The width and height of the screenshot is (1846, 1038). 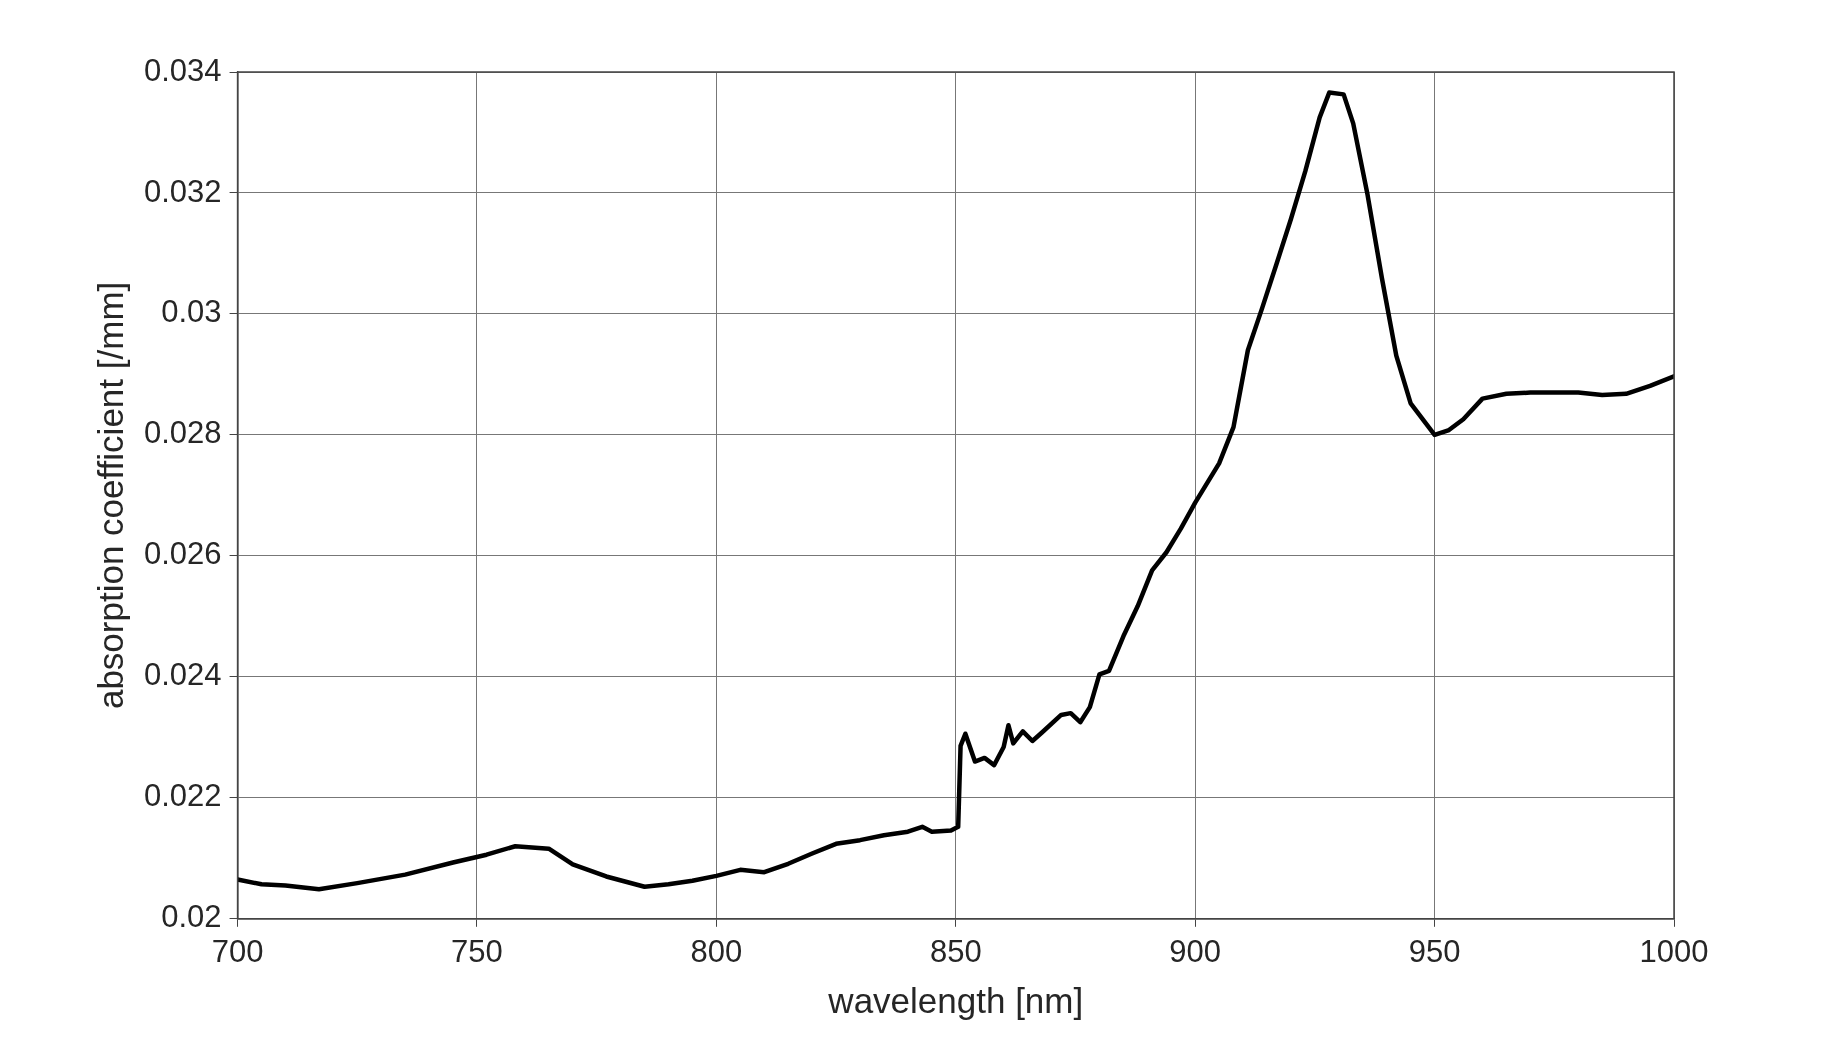 What do you see at coordinates (716, 951) in the screenshot?
I see `x-tick-label: 800` at bounding box center [716, 951].